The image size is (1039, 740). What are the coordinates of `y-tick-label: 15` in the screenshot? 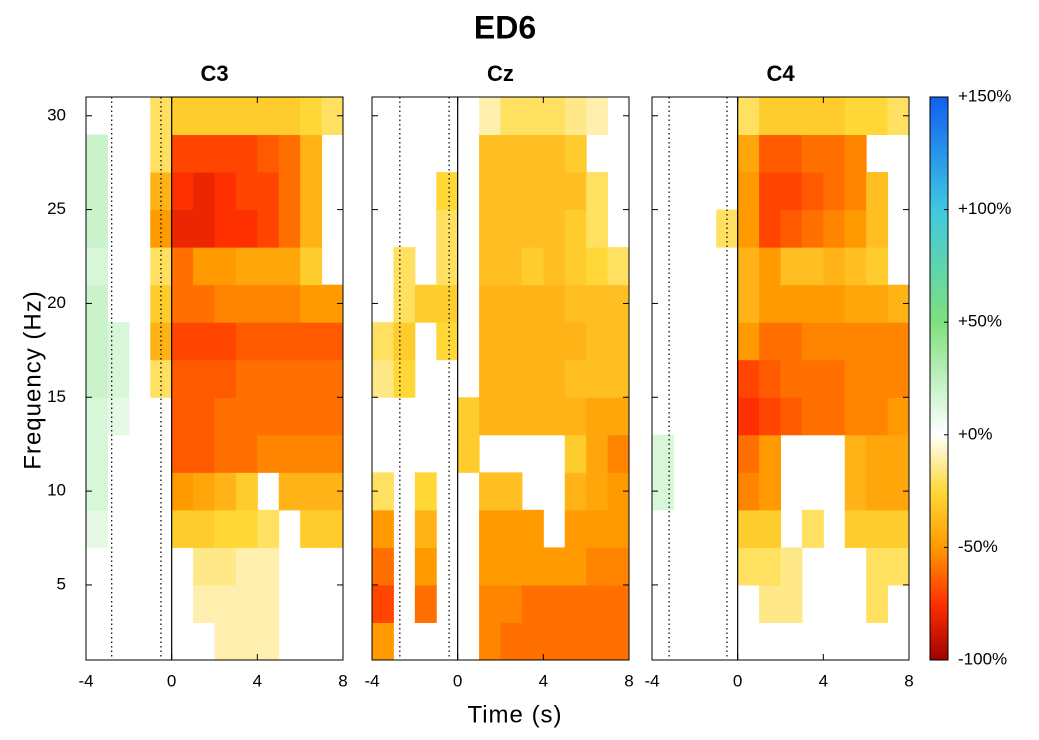 It's located at (56, 396).